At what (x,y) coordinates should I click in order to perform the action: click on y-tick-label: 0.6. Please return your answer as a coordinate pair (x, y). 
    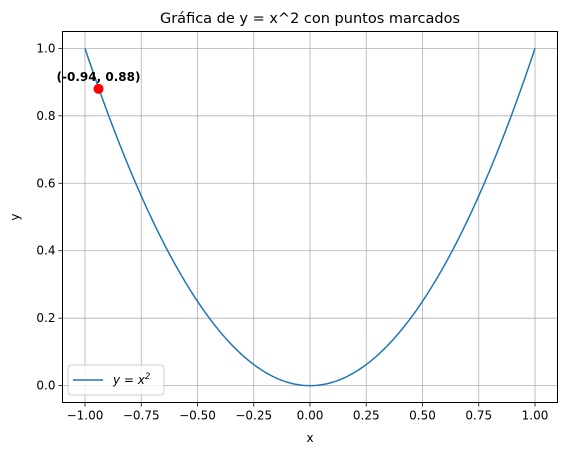
    Looking at the image, I should click on (45, 183).